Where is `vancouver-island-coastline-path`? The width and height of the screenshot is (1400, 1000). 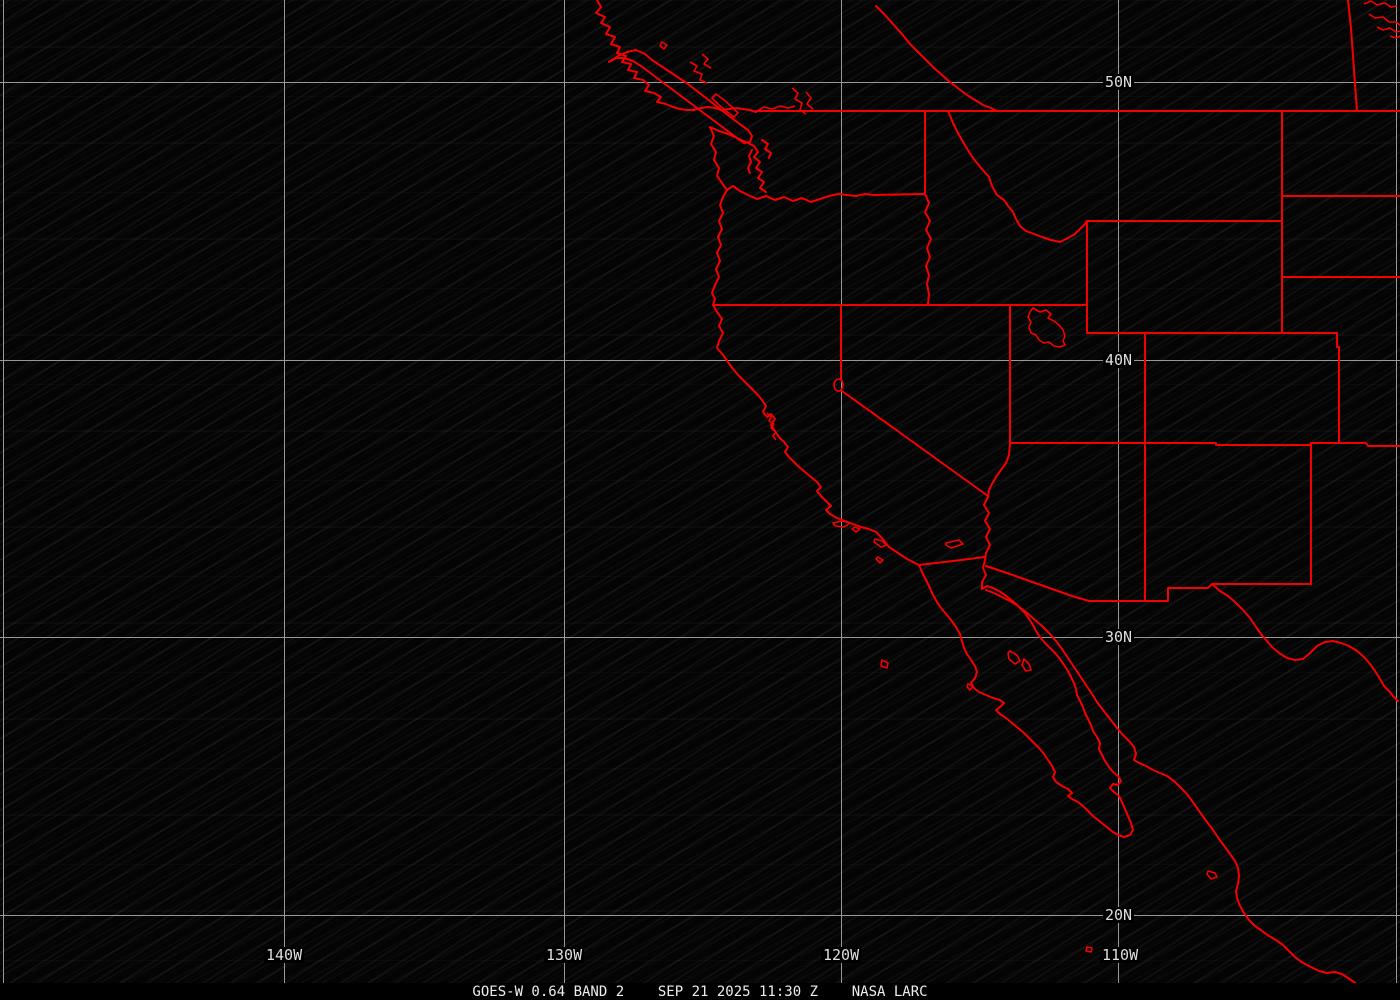
vancouver-island-coastline-path is located at coordinates (680, 96).